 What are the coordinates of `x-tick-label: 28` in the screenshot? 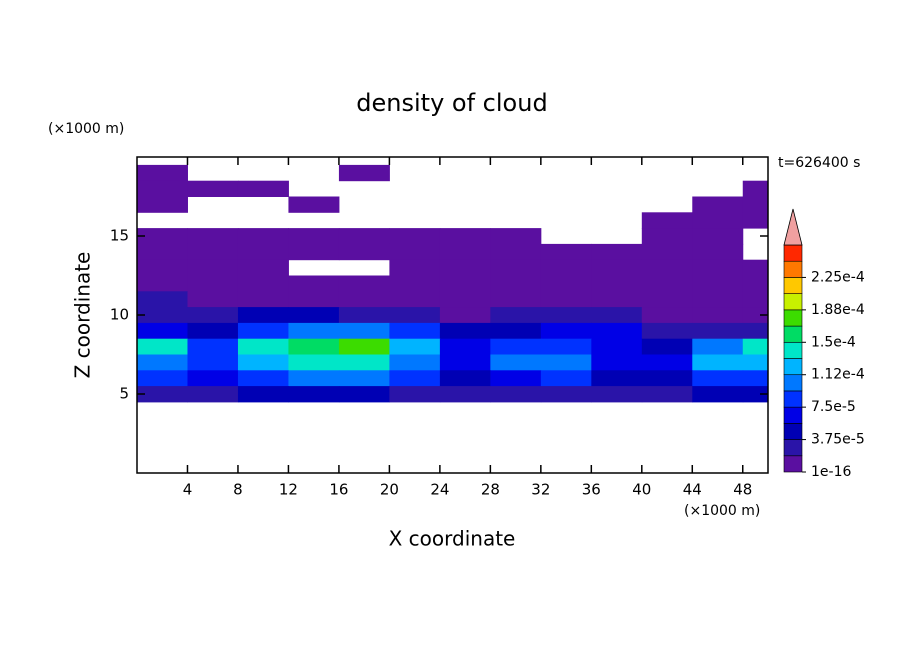 It's located at (490, 490).